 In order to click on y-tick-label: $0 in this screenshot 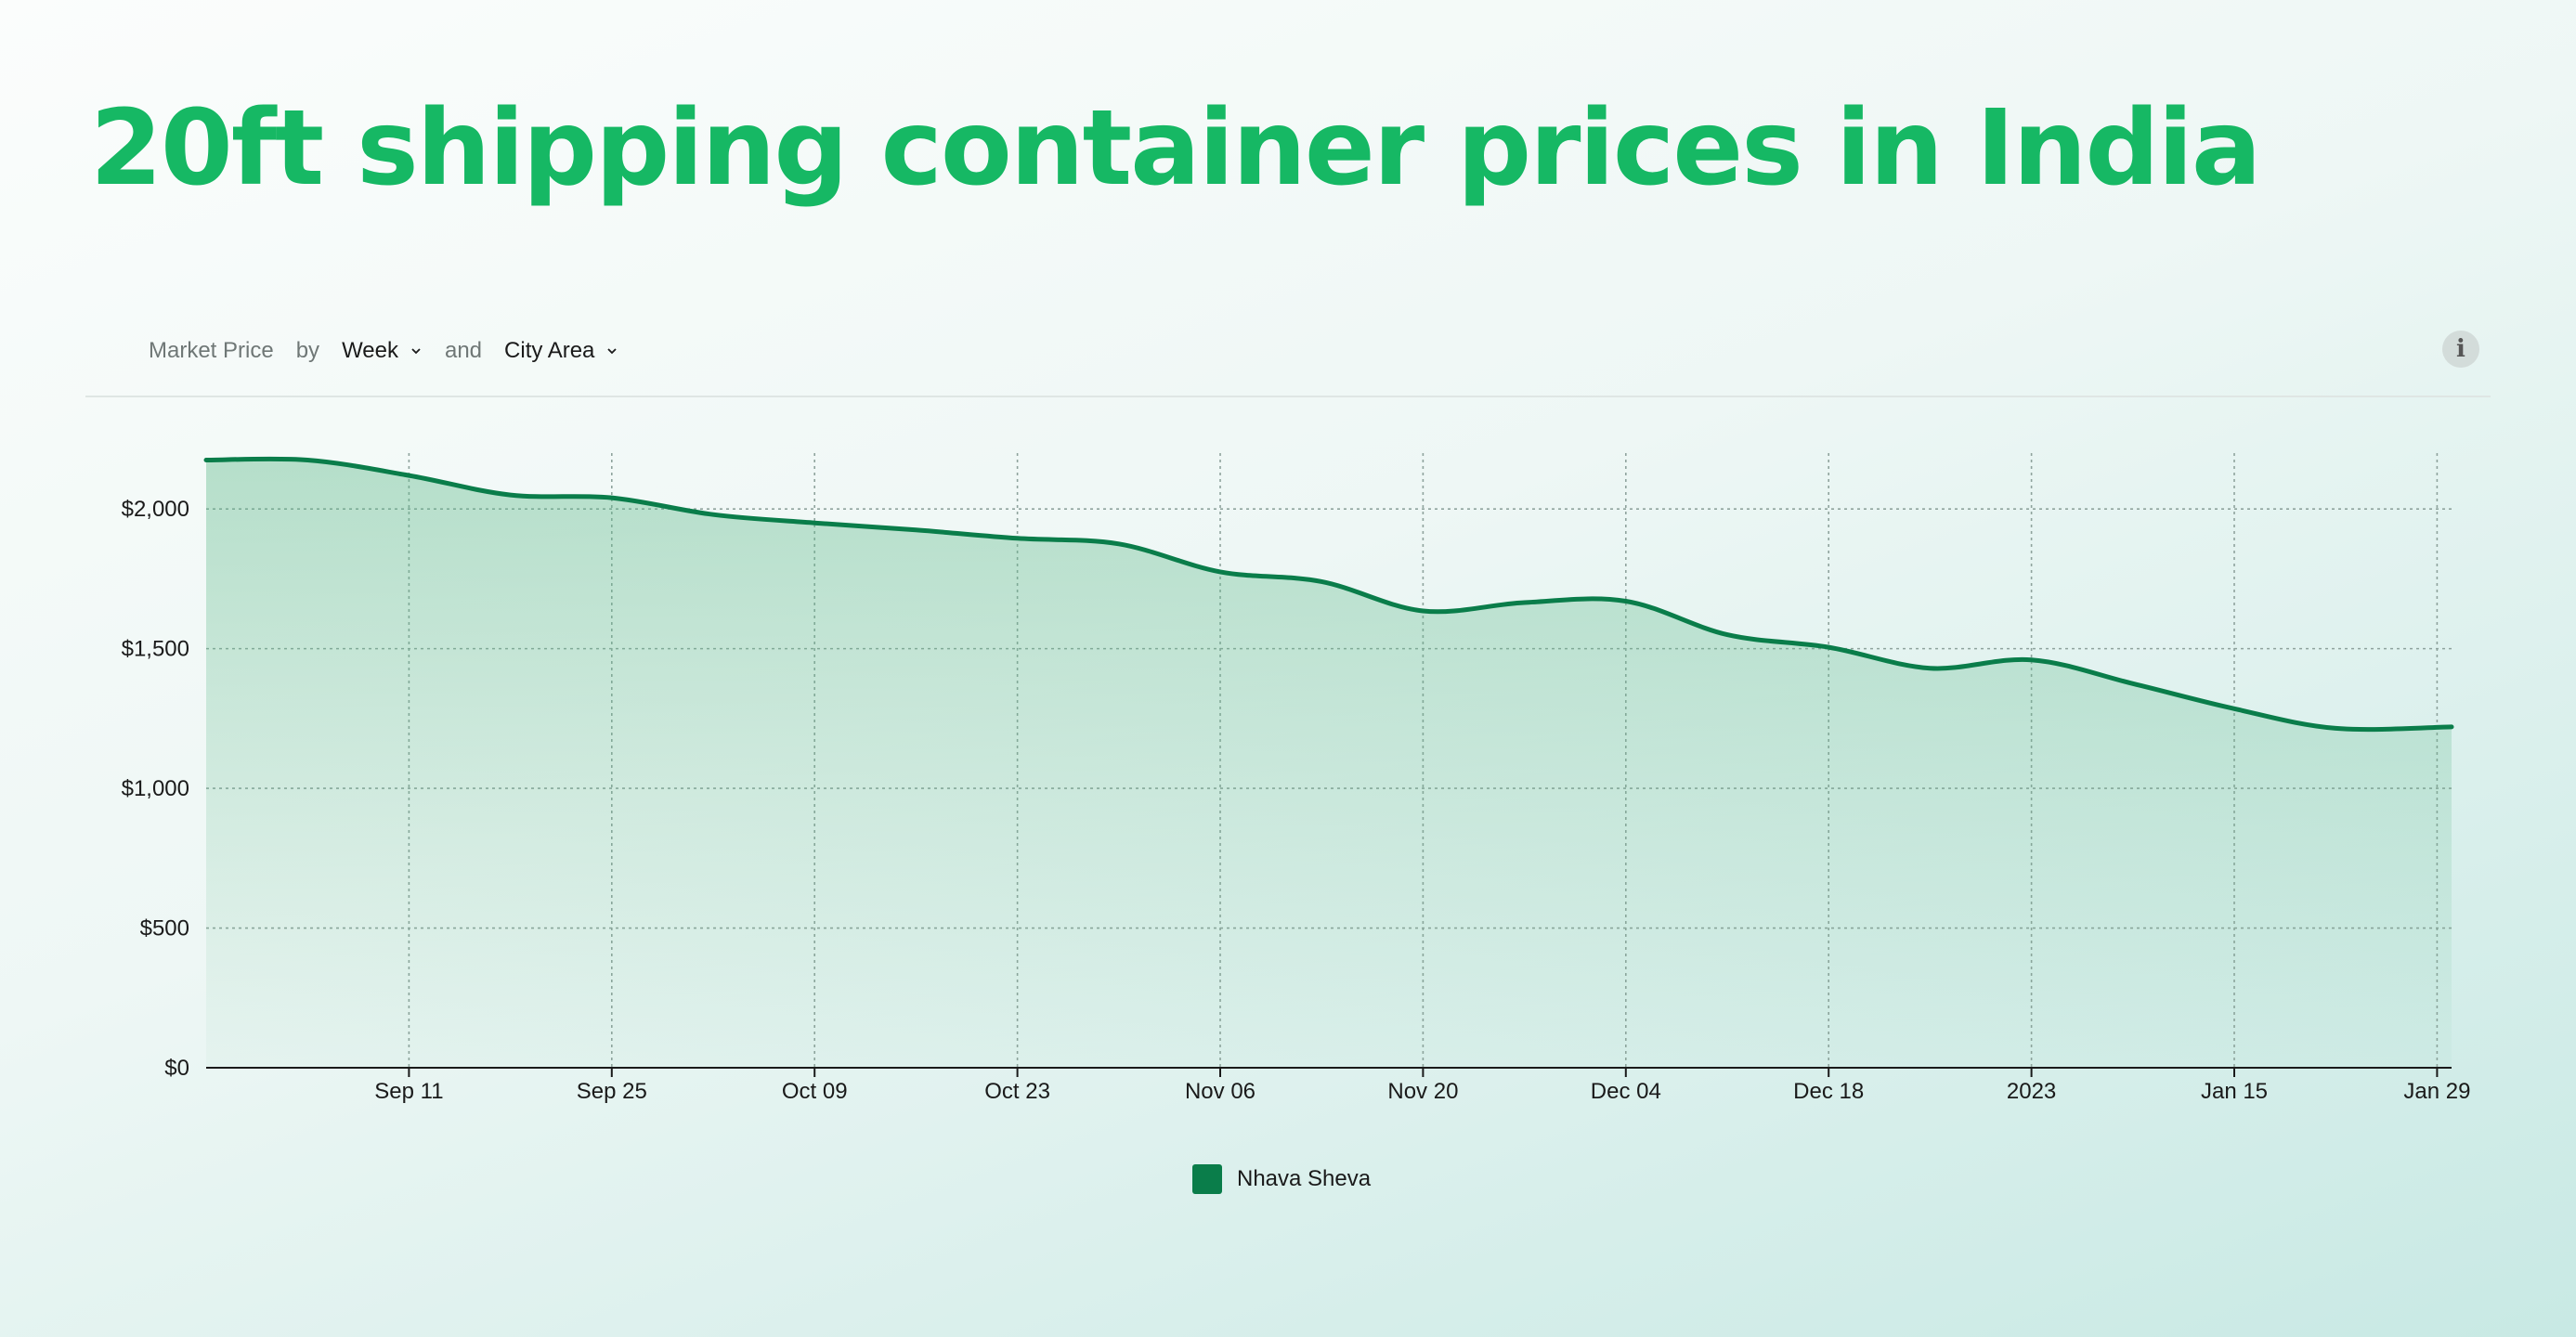, I will do `click(177, 1068)`.